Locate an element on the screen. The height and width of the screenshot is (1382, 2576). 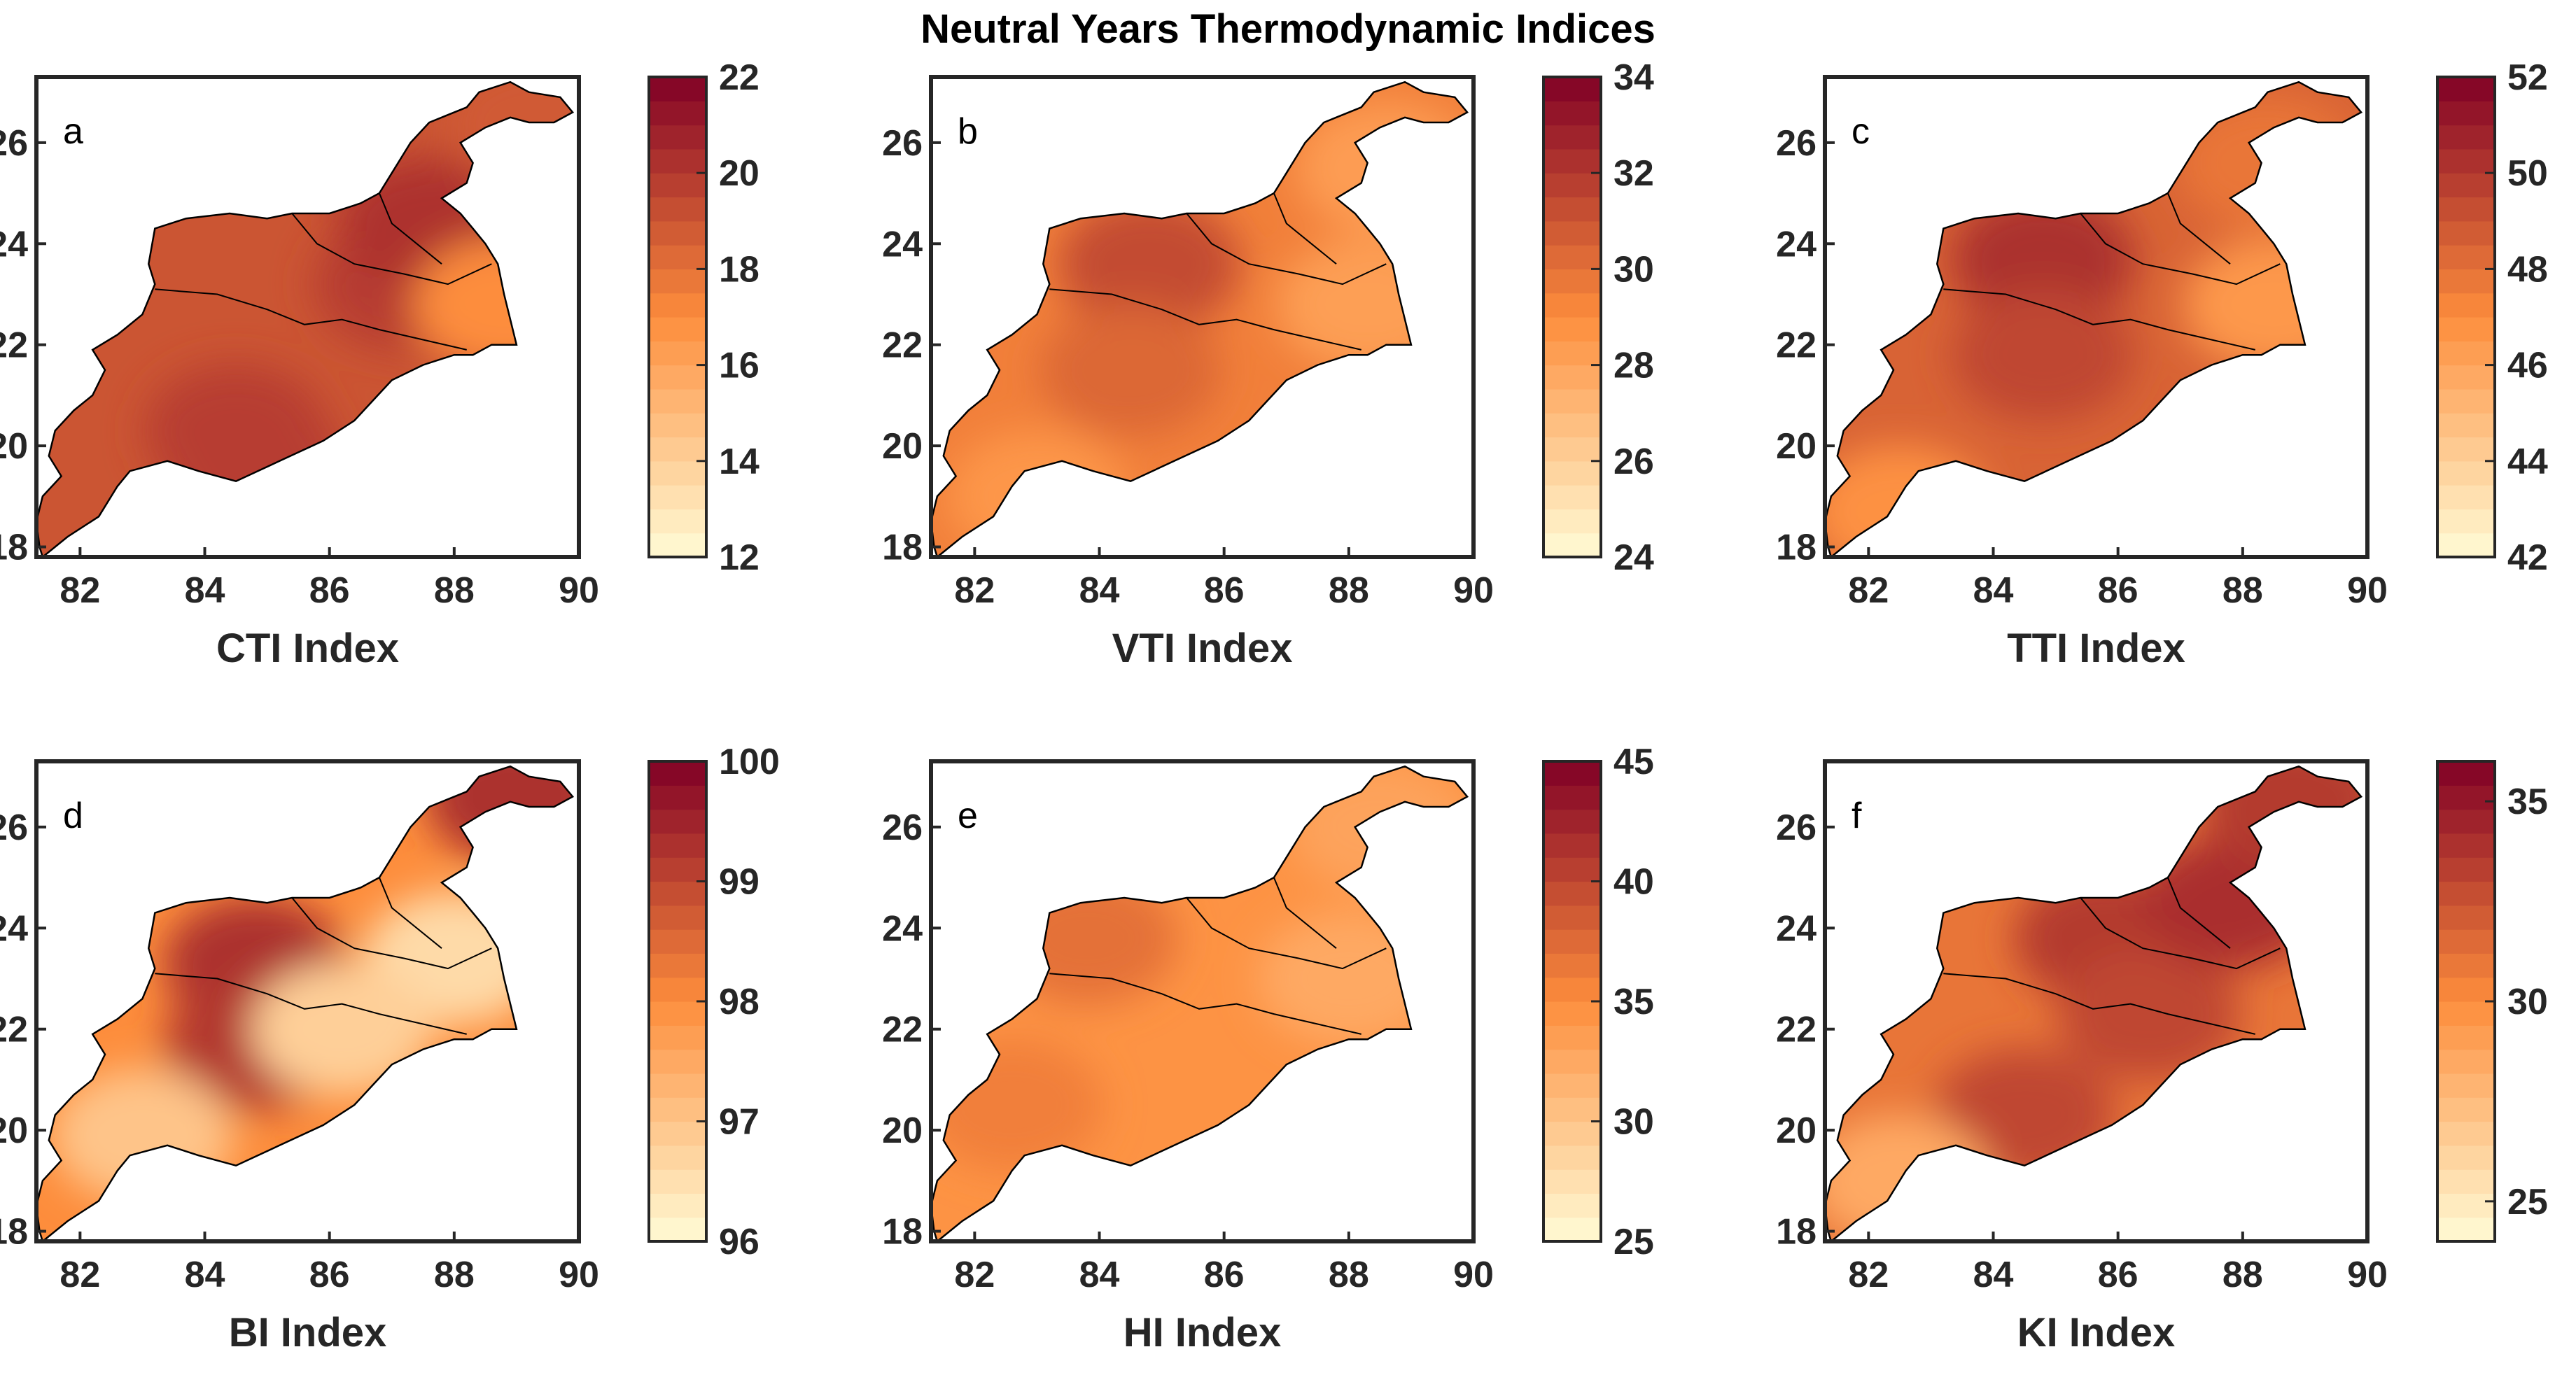
map-area is located at coordinates (1199, 319).